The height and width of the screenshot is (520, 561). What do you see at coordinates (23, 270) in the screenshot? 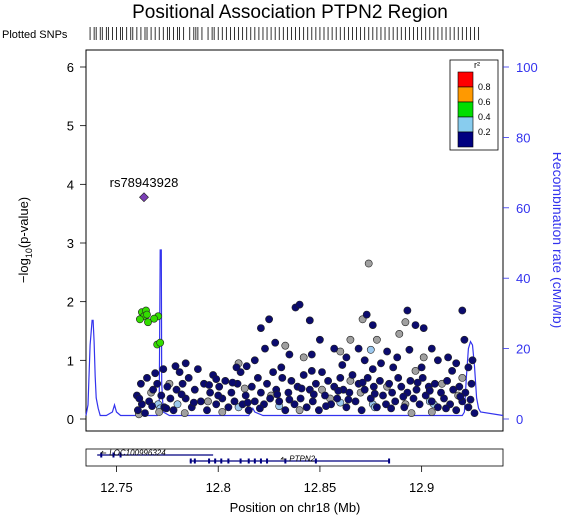
I see `y-label-pre: −log` at bounding box center [23, 270].